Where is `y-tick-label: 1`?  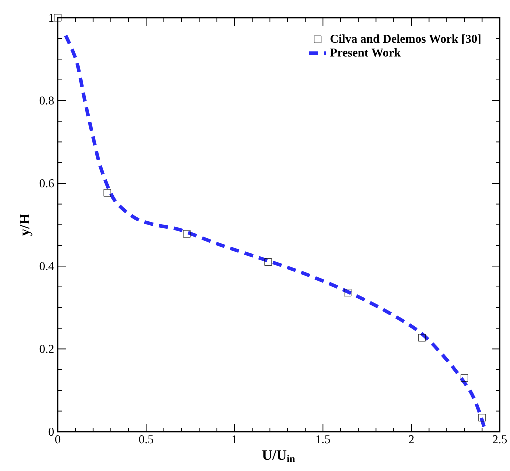 y-tick-label: 1 is located at coordinates (52, 18).